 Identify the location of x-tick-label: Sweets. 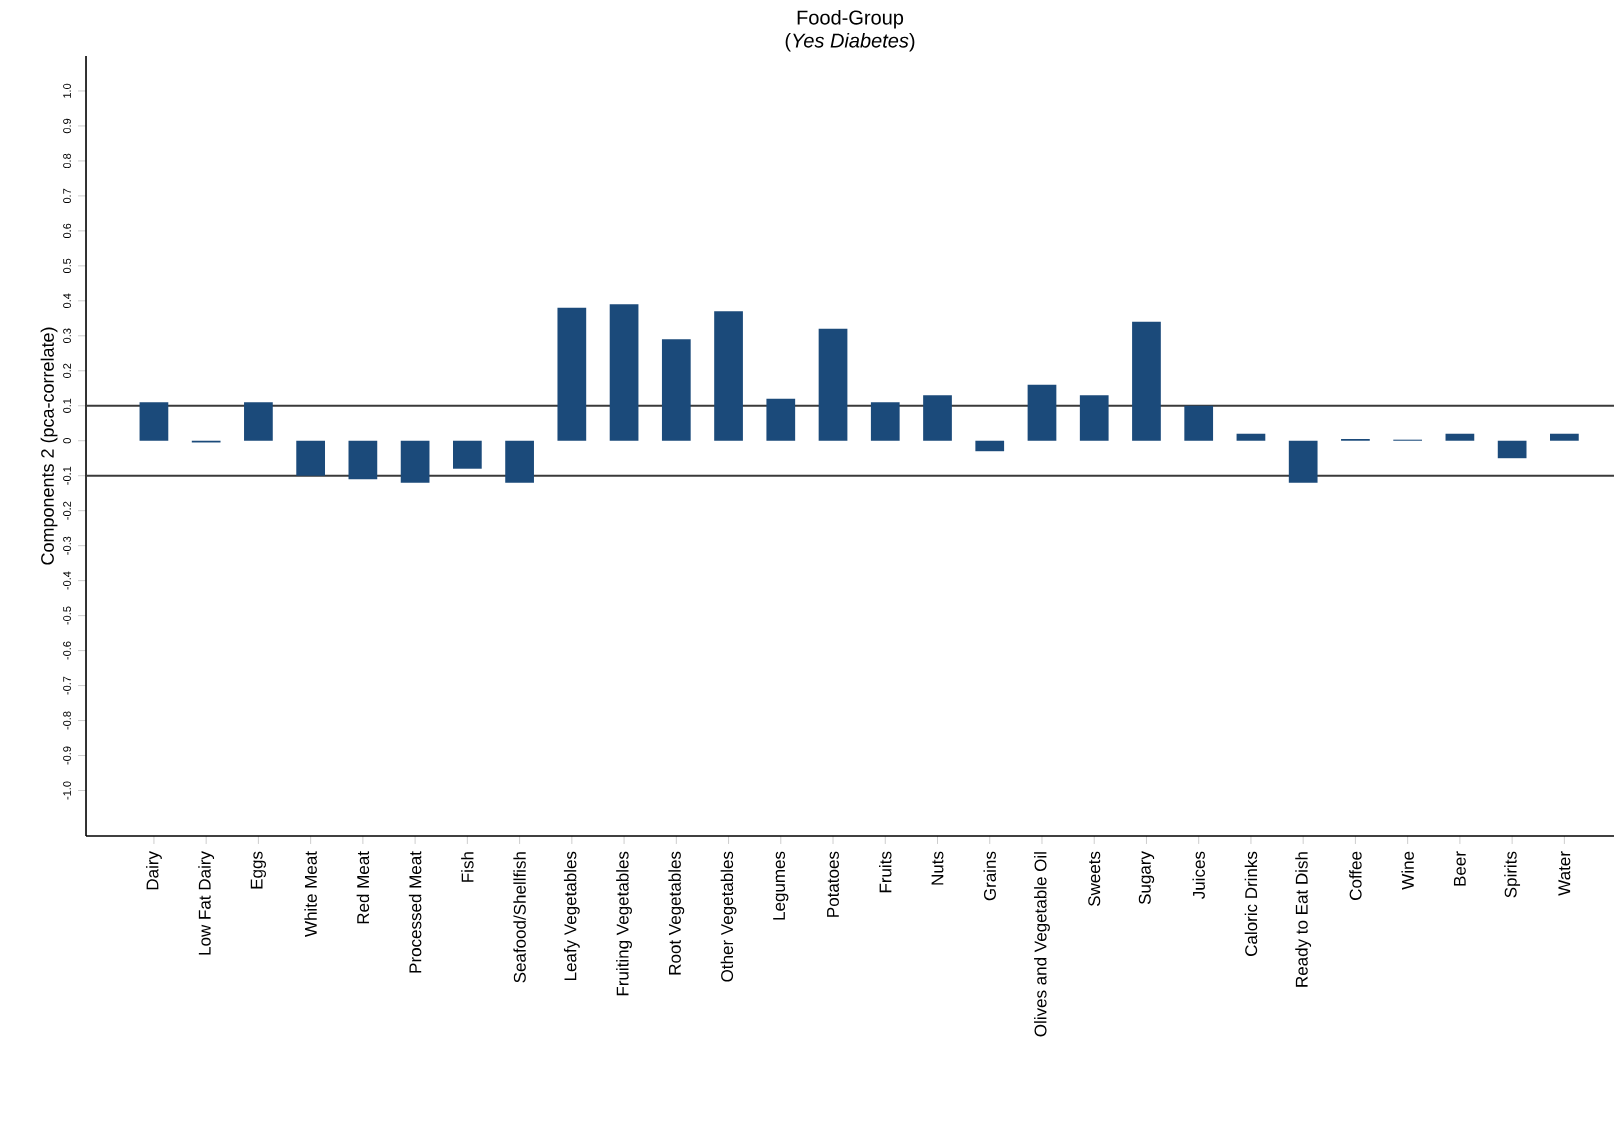
(1094, 878).